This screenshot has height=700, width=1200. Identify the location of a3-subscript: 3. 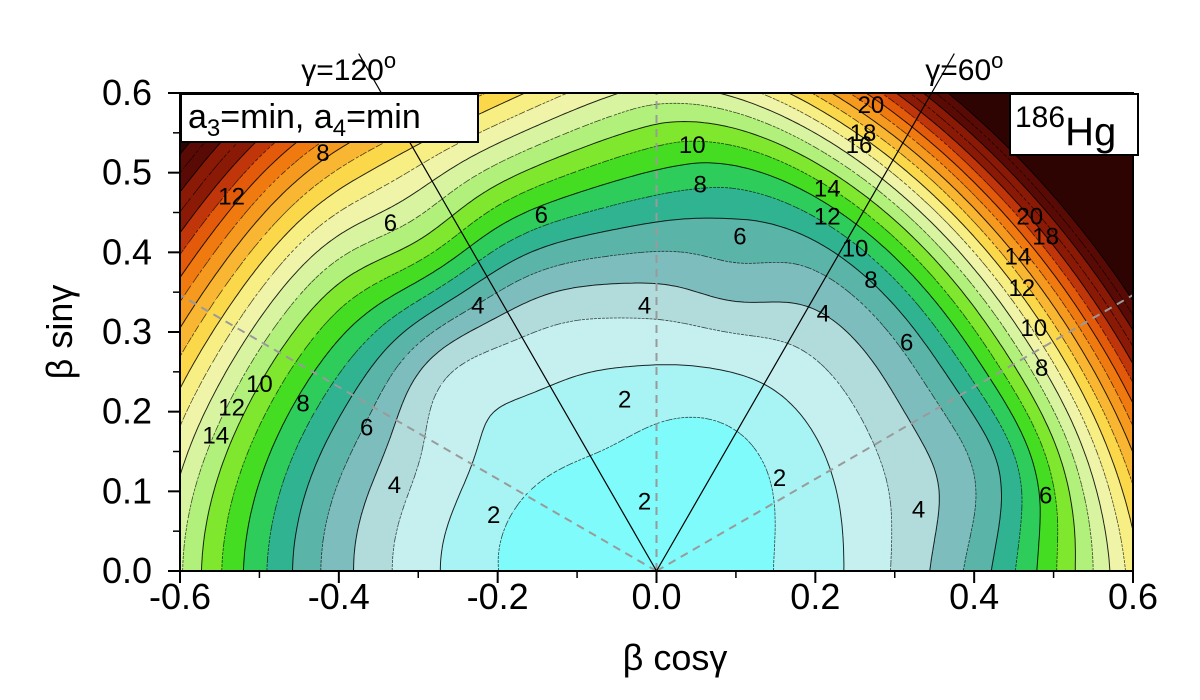
(213, 128).